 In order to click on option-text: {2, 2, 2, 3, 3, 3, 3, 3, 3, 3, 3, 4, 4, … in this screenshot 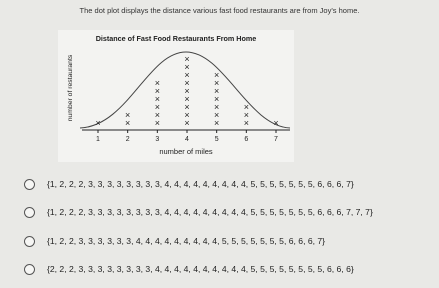, I will do `click(200, 269)`.